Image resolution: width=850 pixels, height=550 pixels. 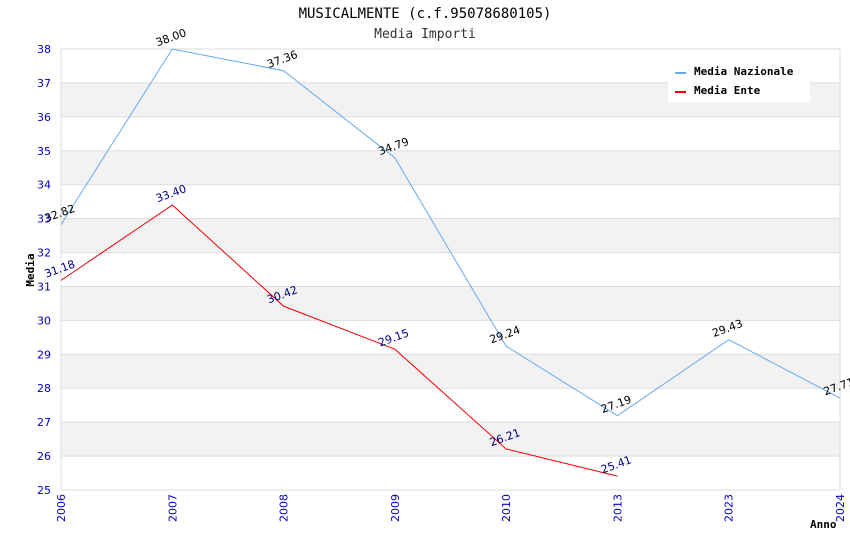 I want to click on x-tick-label: 2010, so click(x=506, y=508).